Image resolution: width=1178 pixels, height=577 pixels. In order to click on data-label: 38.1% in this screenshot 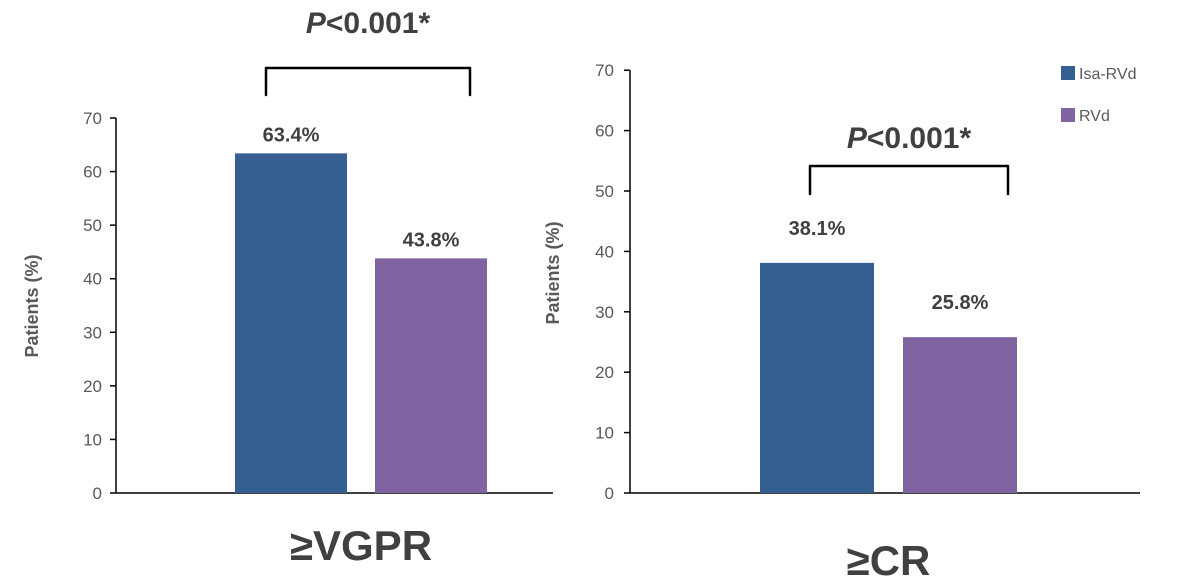, I will do `click(817, 229)`.